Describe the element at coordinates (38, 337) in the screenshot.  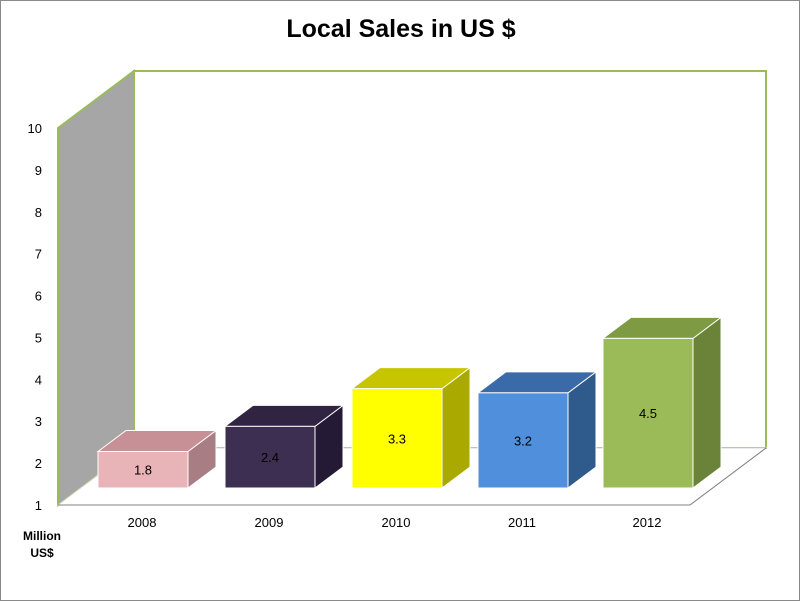
I see `y-tick-label: 5` at that location.